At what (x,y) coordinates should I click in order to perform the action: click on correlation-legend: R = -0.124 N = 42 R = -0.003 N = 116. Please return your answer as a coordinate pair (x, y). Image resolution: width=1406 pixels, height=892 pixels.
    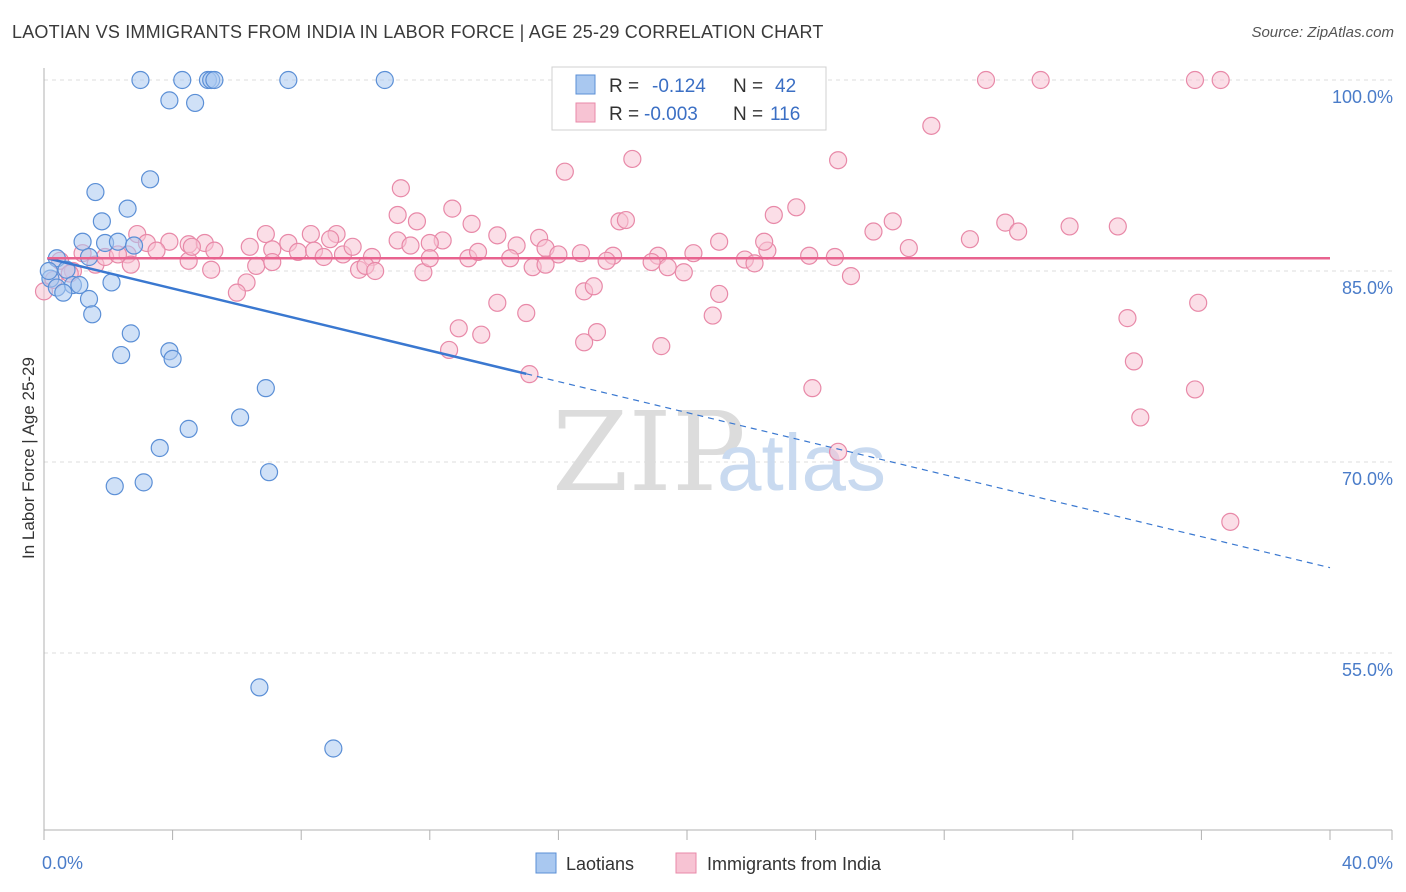
    Looking at the image, I should click on (689, 98).